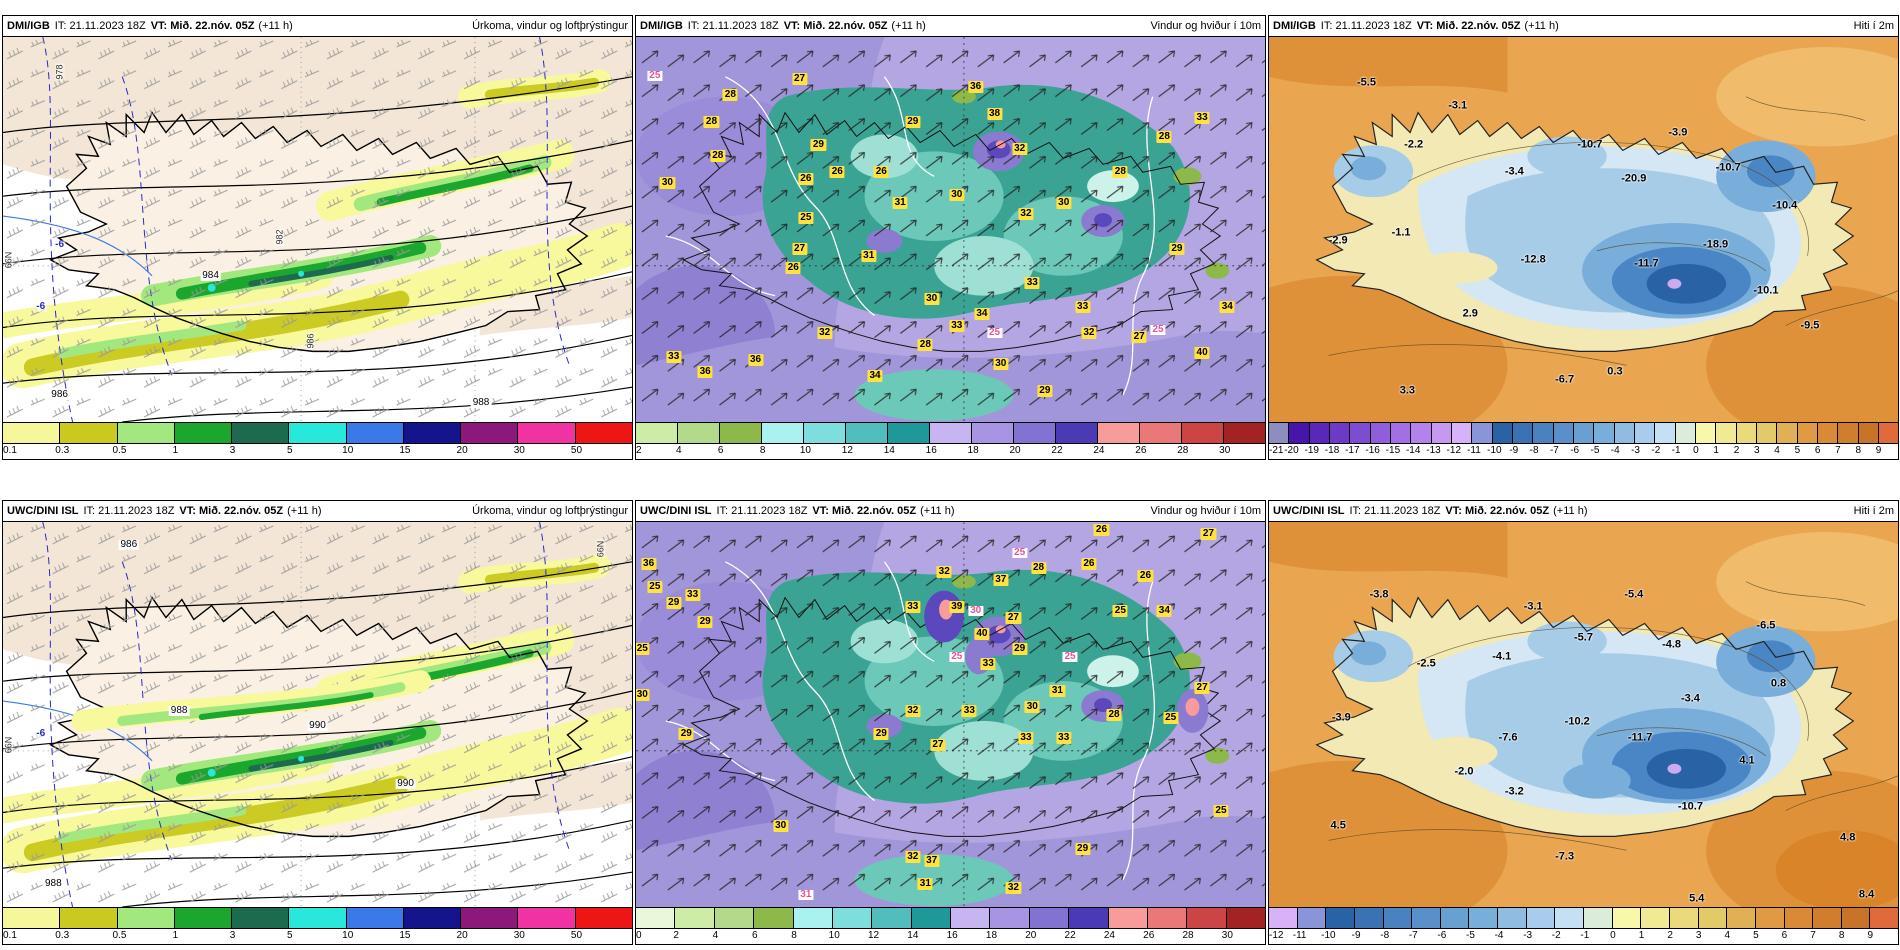 Image resolution: width=1900 pixels, height=950 pixels. Describe the element at coordinates (41, 733) in the screenshot. I see `isotherm-label: -6` at that location.